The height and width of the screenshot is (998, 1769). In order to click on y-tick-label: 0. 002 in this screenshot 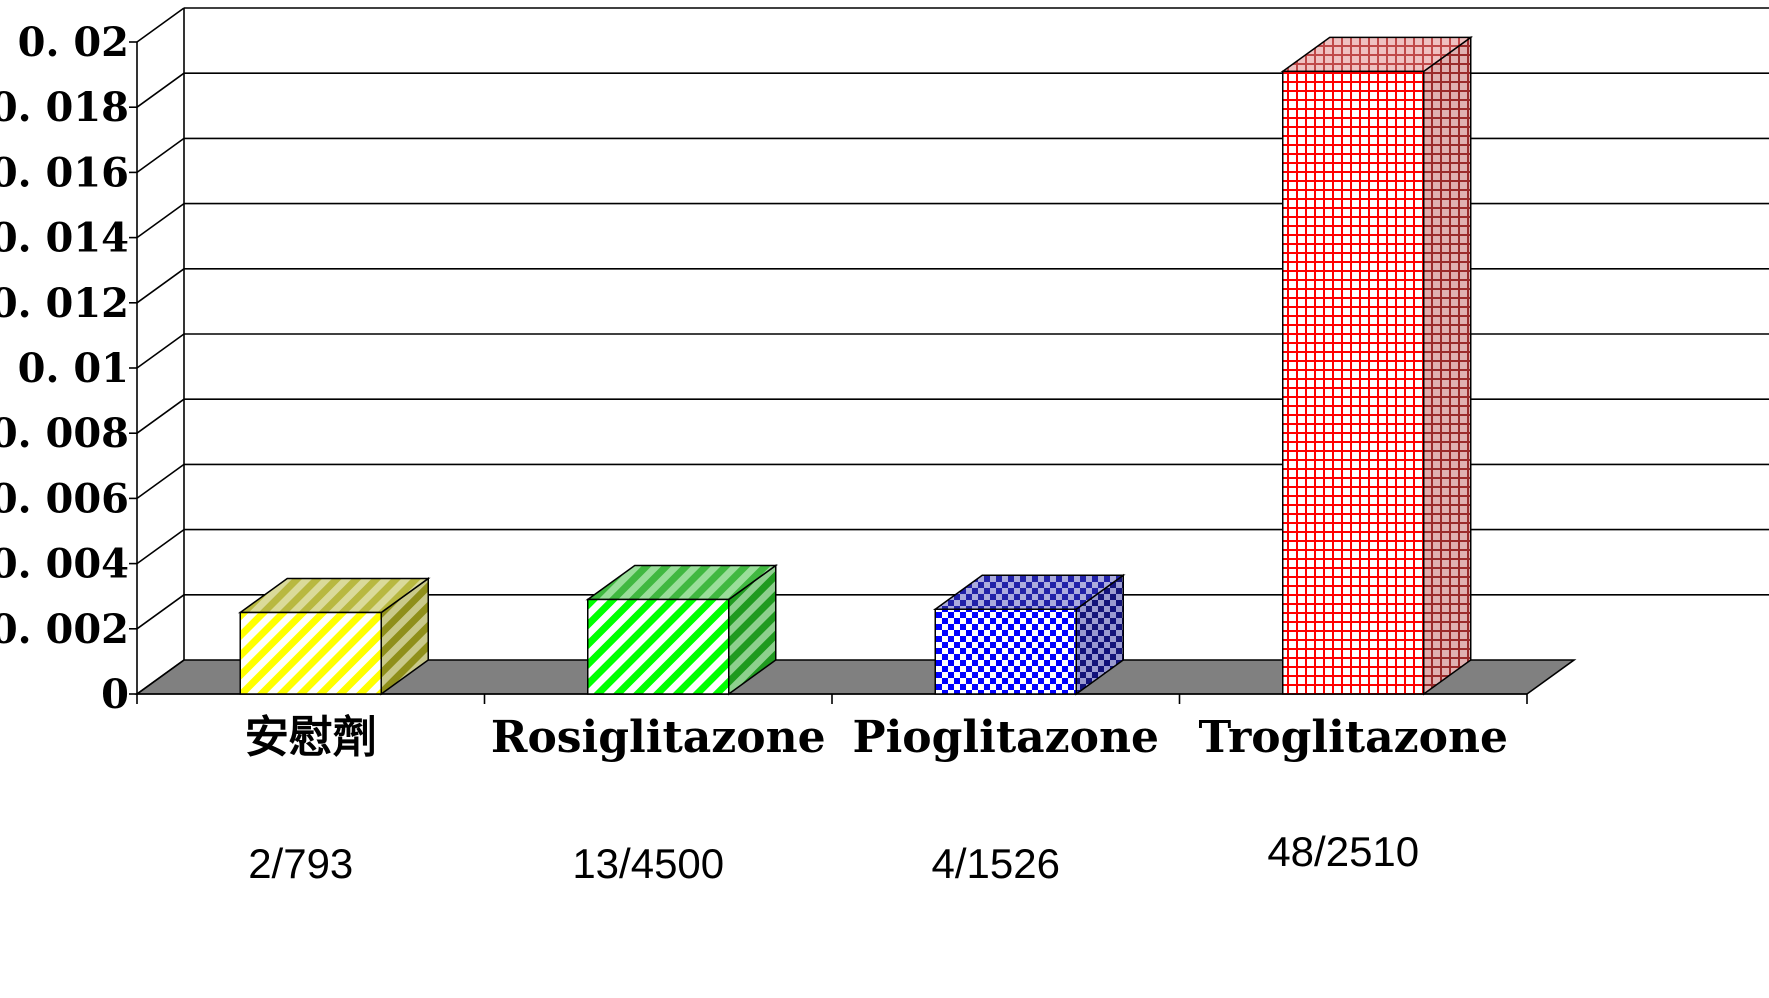, I will do `click(64, 629)`.